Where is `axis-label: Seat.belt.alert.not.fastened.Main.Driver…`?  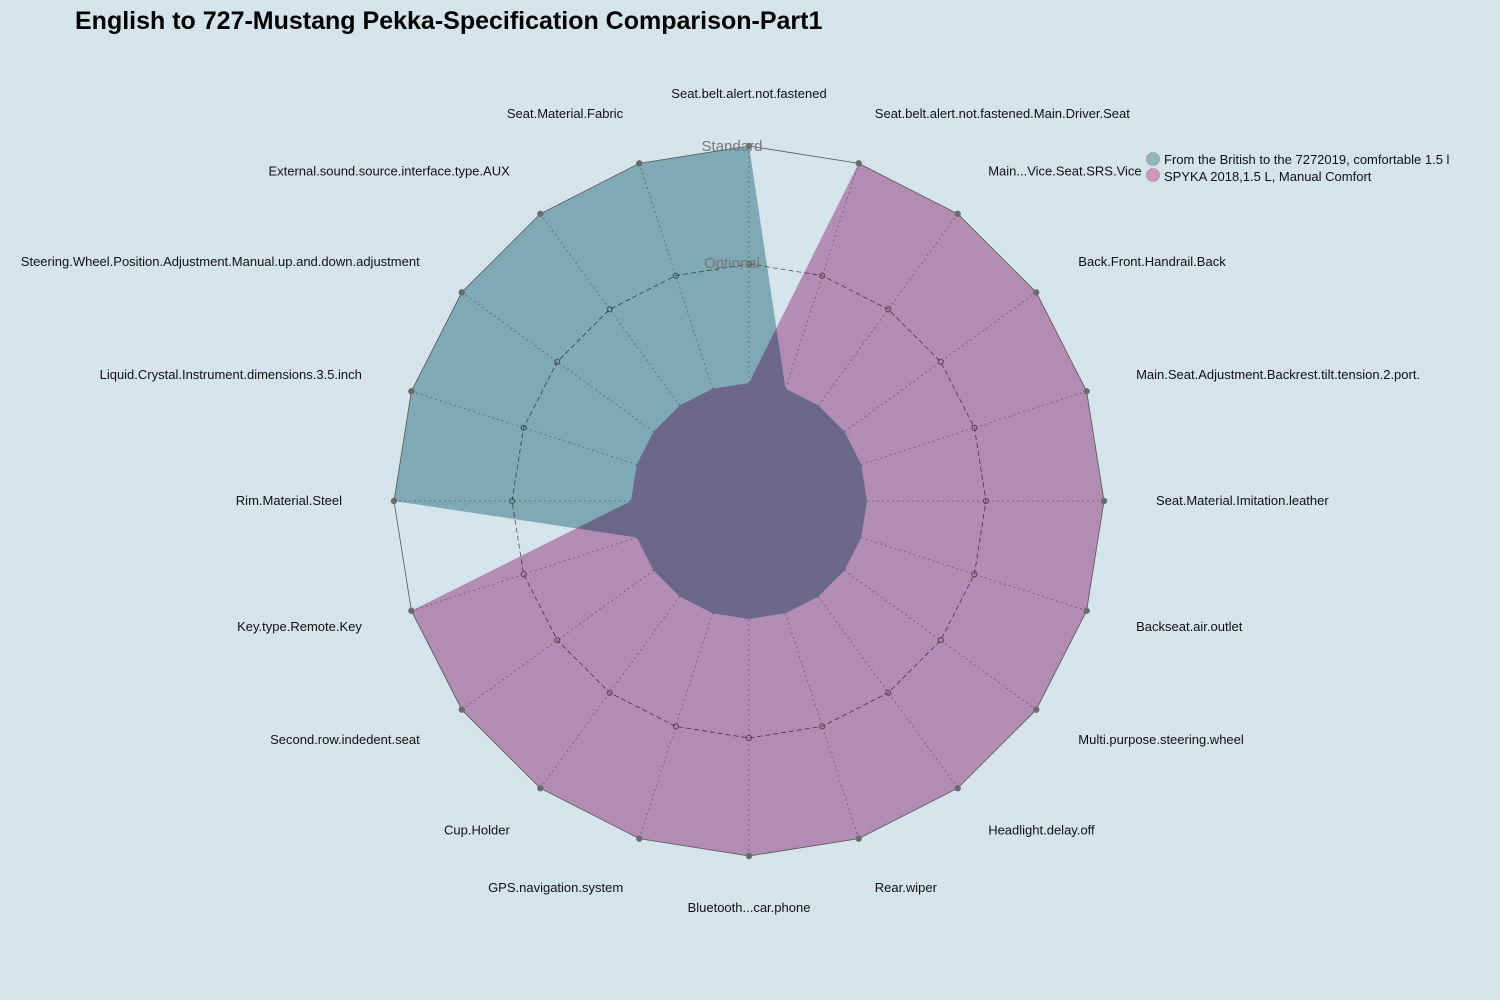
axis-label: Seat.belt.alert.not.fastened.Main.Driver… is located at coordinates (1002, 113).